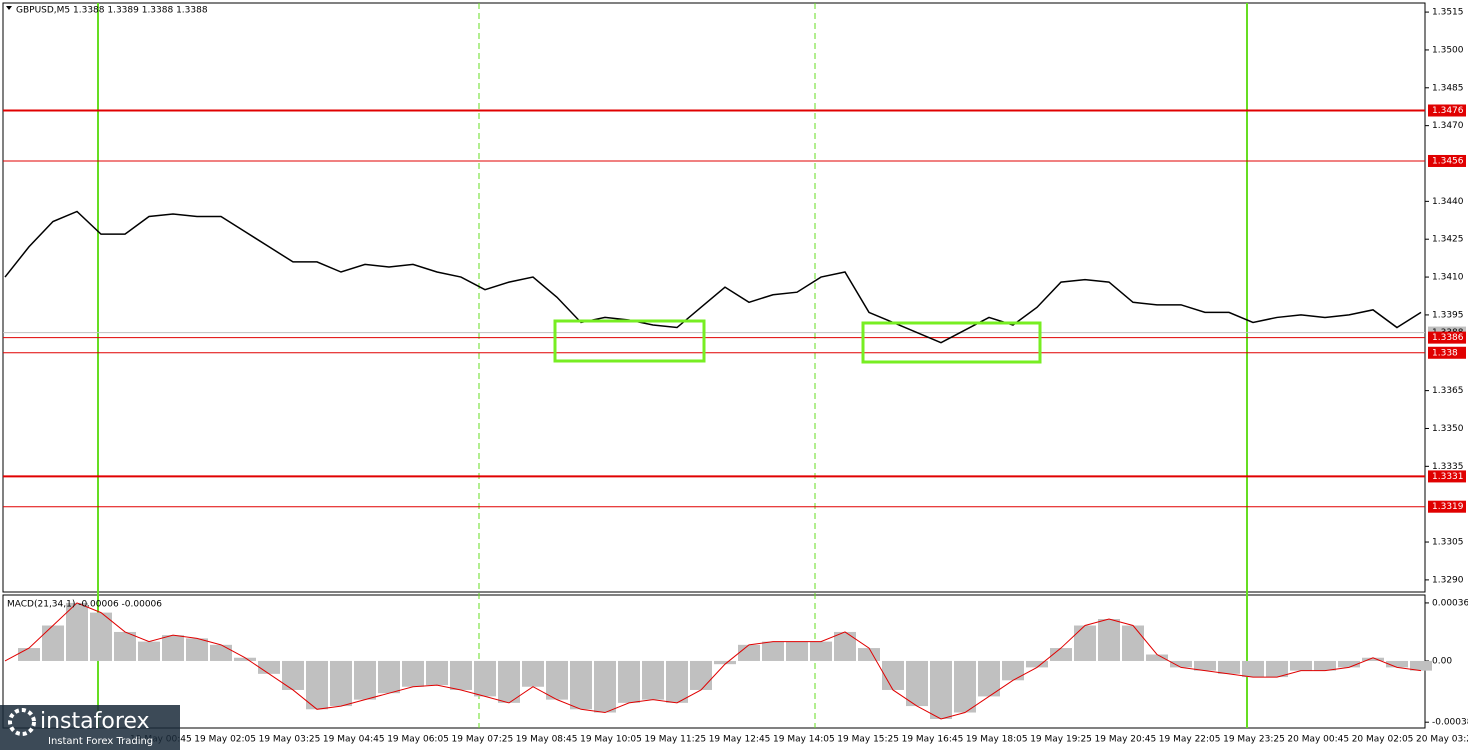 The width and height of the screenshot is (1468, 750). What do you see at coordinates (1442, 661) in the screenshot?
I see `y-tick-label: 0.00` at bounding box center [1442, 661].